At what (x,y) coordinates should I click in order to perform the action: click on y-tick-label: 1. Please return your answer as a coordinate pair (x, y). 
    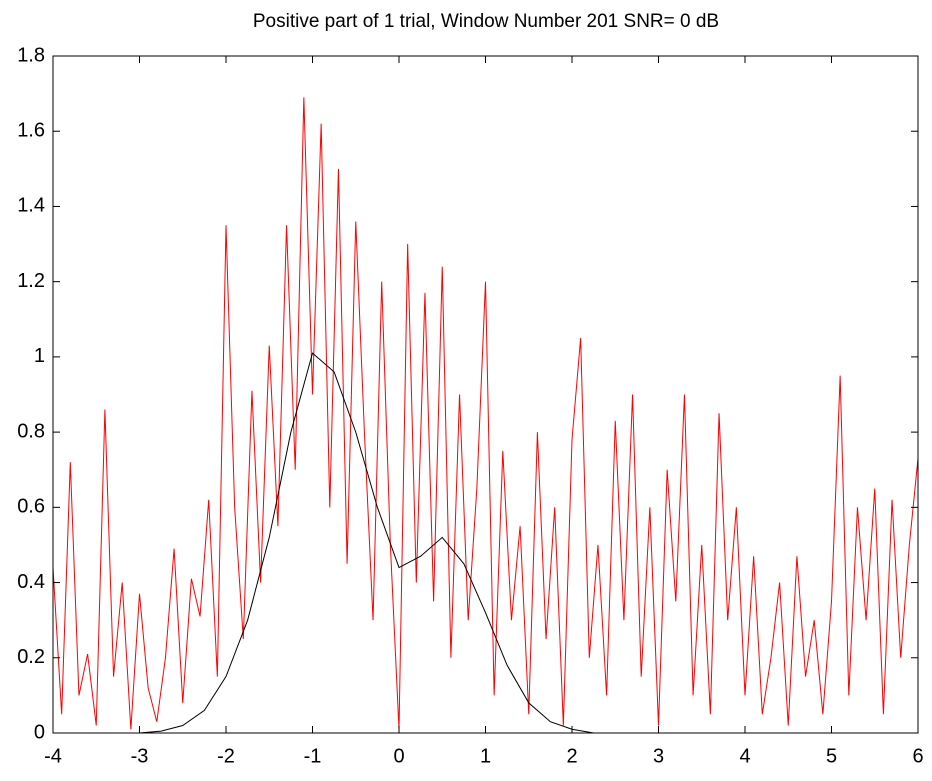
    Looking at the image, I should click on (39, 356).